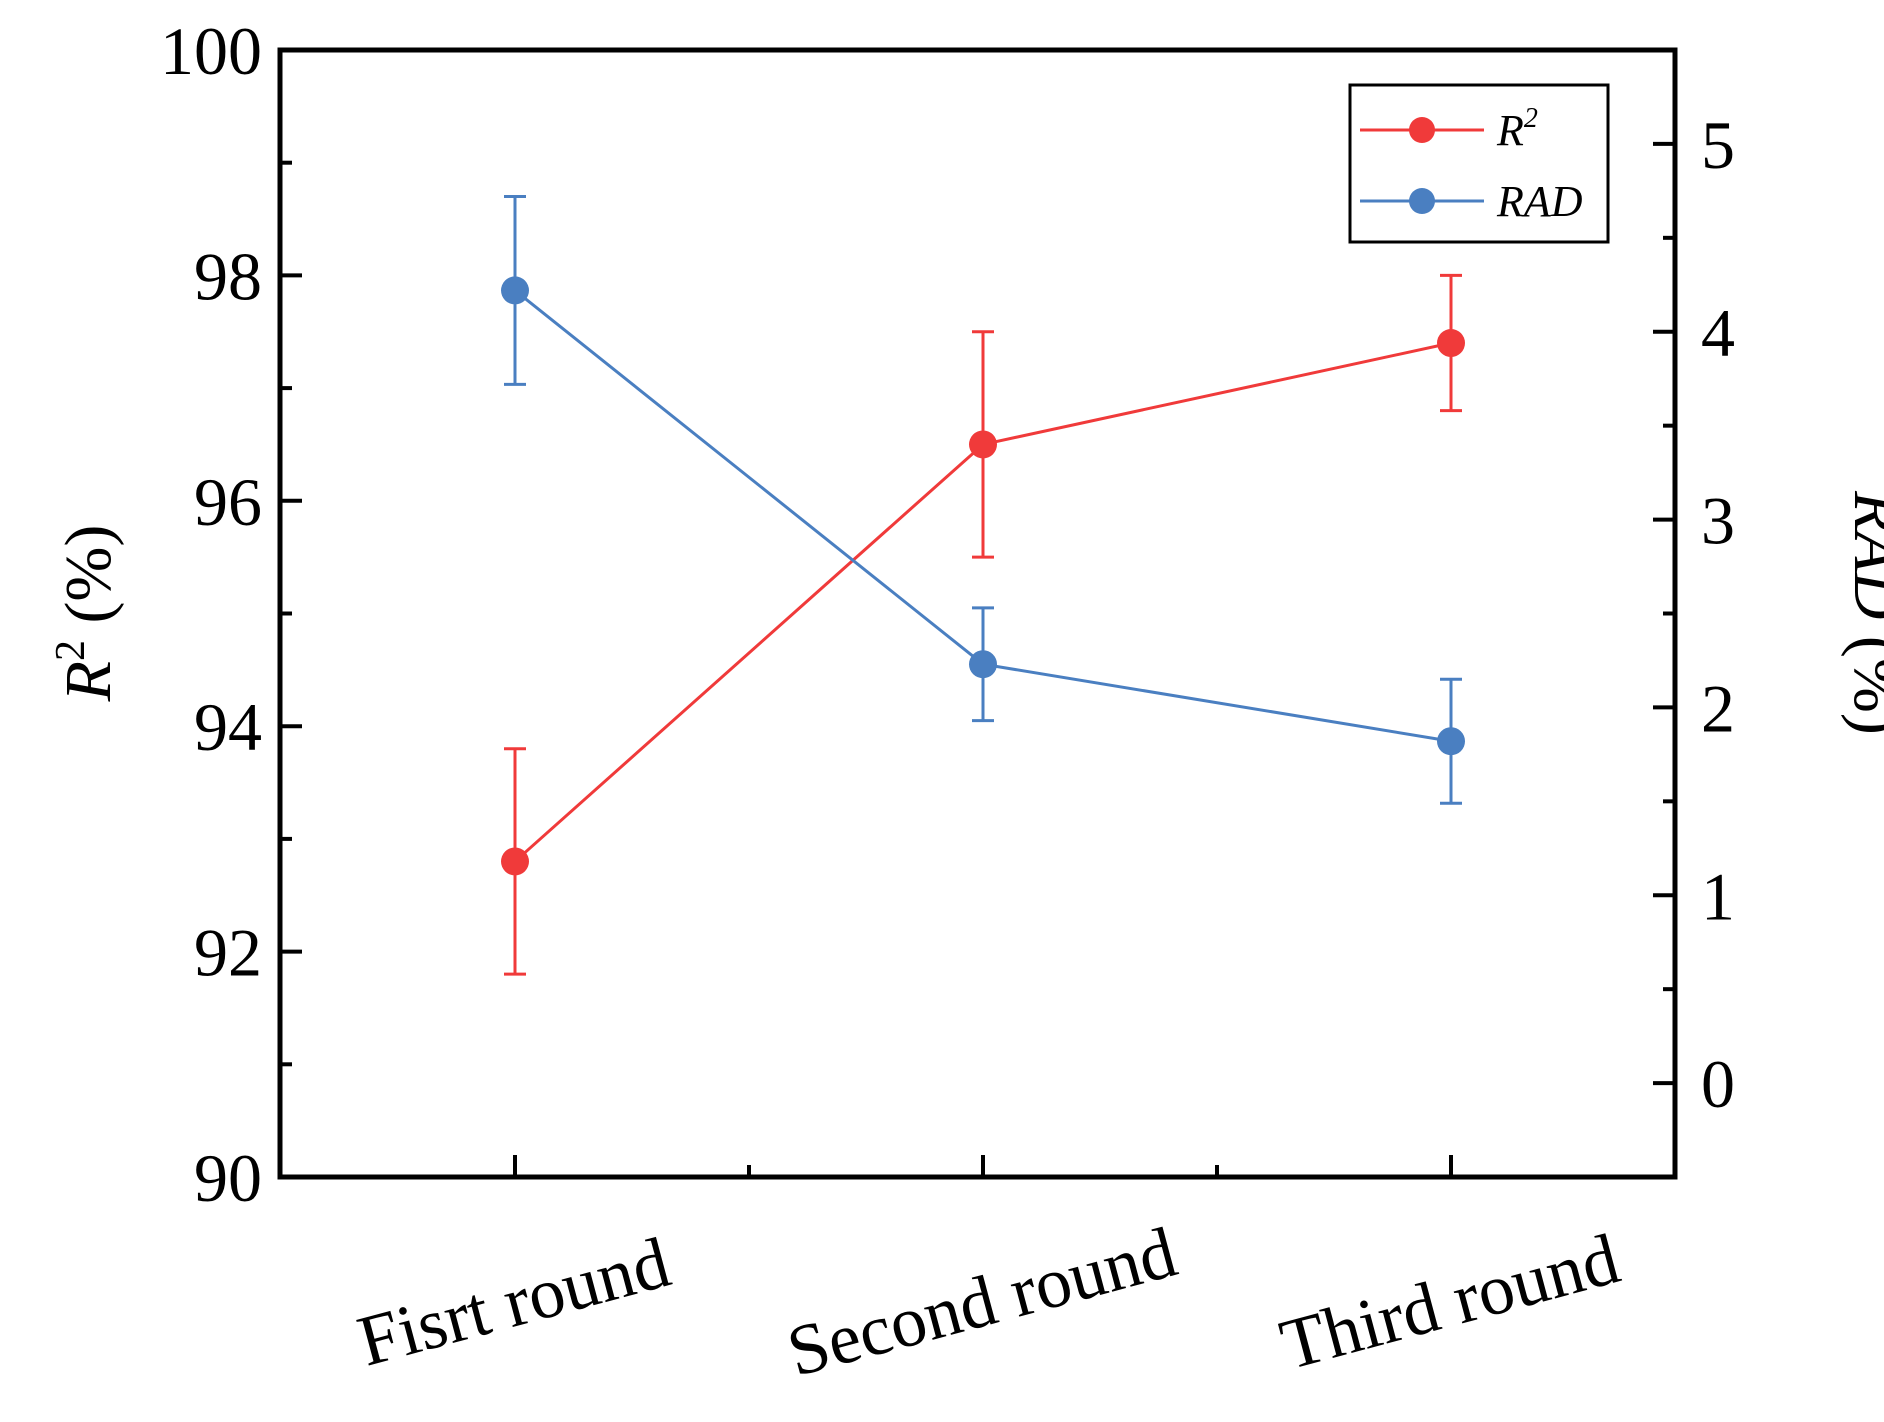 The width and height of the screenshot is (1884, 1422). What do you see at coordinates (1422, 130) in the screenshot?
I see `legend-marker-r2` at bounding box center [1422, 130].